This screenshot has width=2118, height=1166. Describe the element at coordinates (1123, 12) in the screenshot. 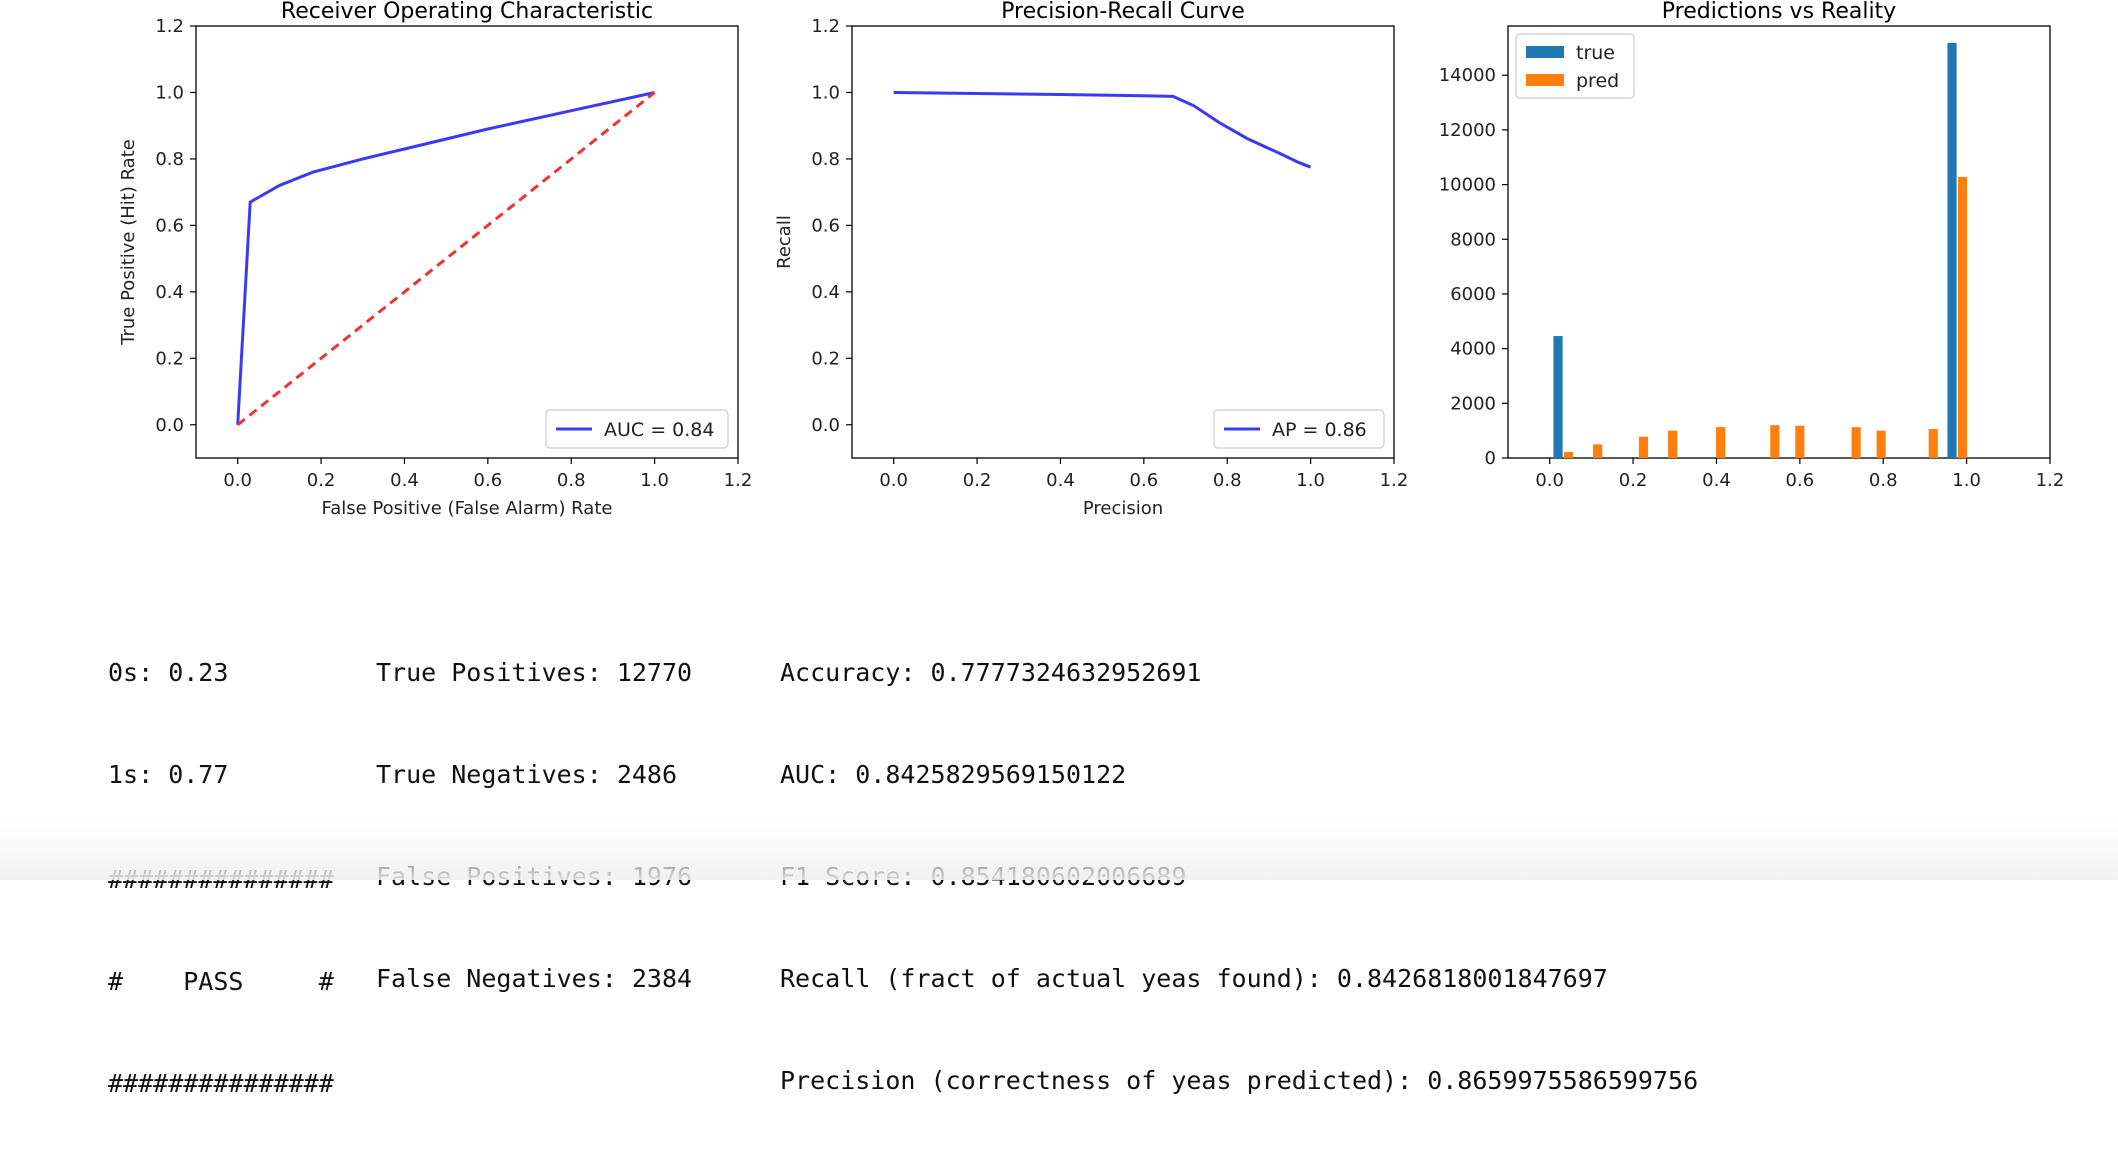

I see `chart-title: Precision-Recall Curve` at that location.